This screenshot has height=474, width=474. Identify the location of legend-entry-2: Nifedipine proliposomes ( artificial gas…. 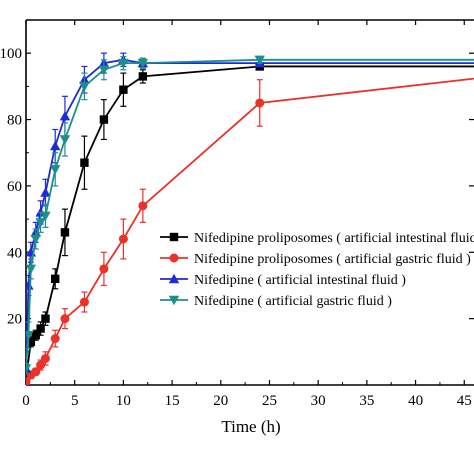
(315, 259).